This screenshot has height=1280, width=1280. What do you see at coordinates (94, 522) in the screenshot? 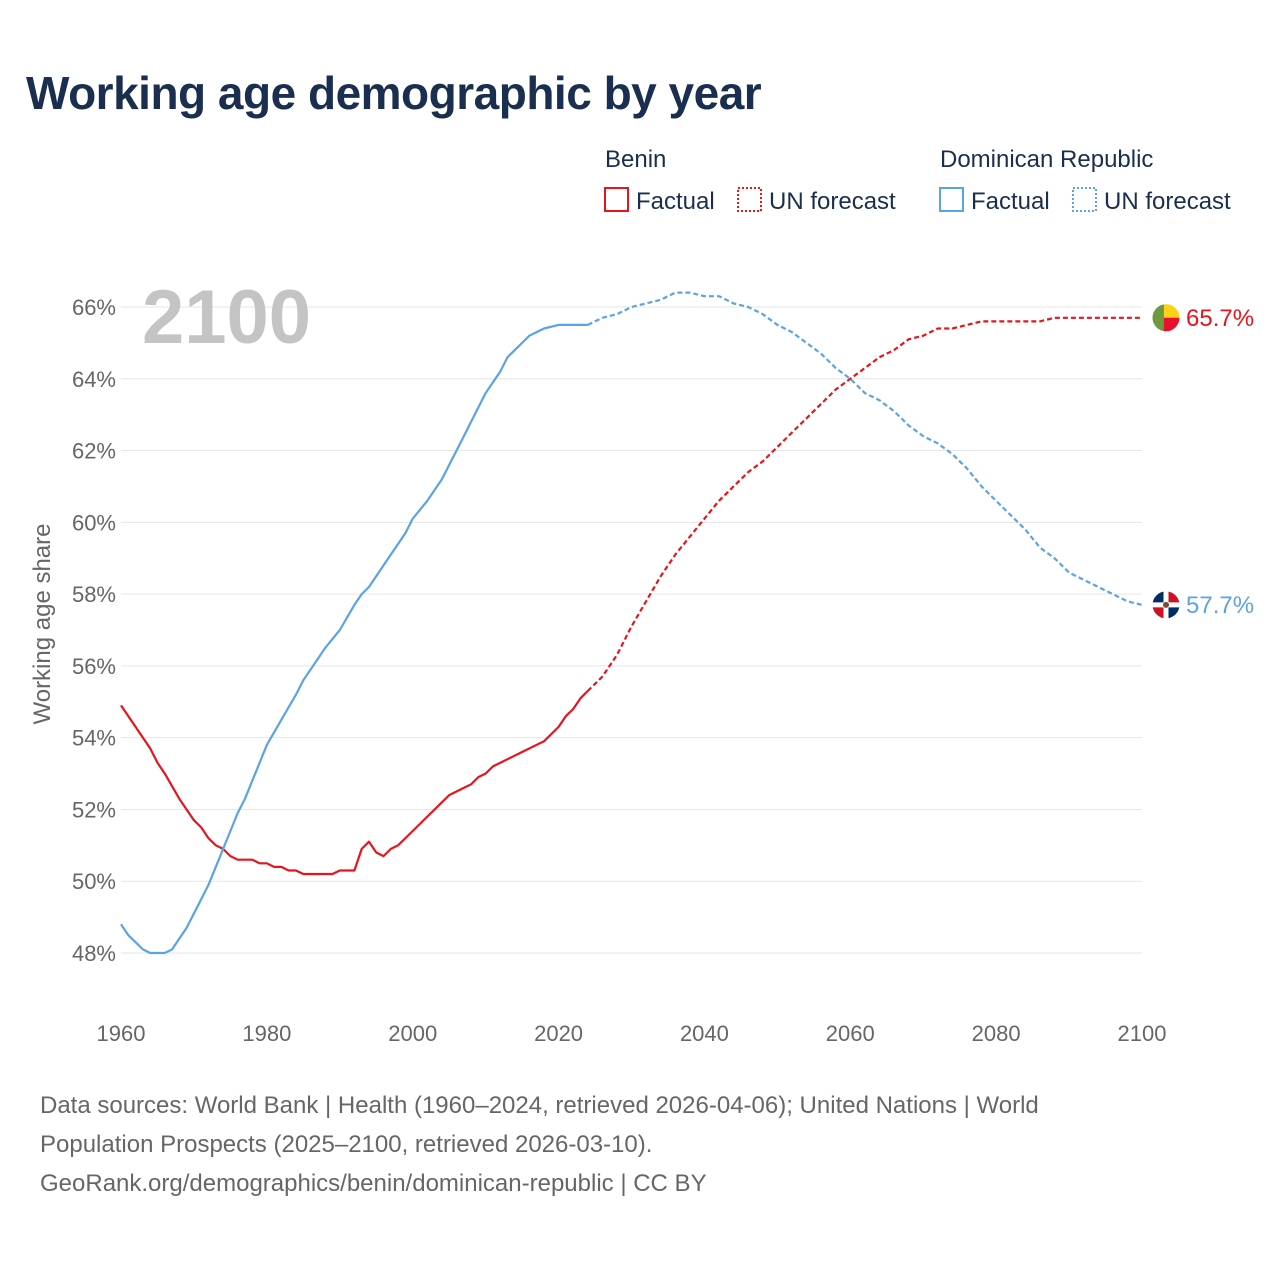
I see `y-tick-label: 60%` at bounding box center [94, 522].